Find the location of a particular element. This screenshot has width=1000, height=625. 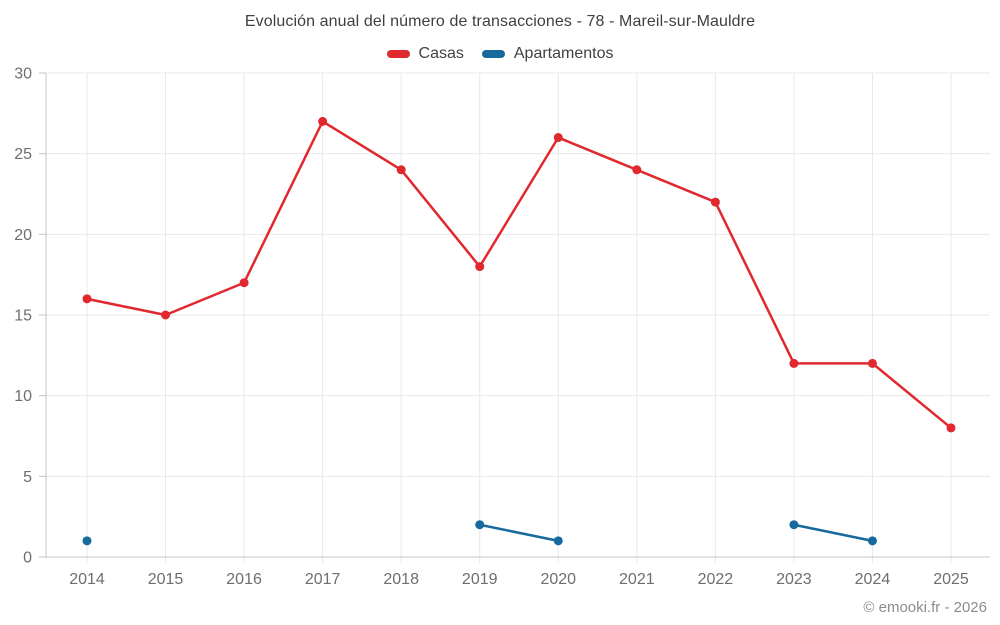

data-point-apartamentos-2023 is located at coordinates (794, 525).